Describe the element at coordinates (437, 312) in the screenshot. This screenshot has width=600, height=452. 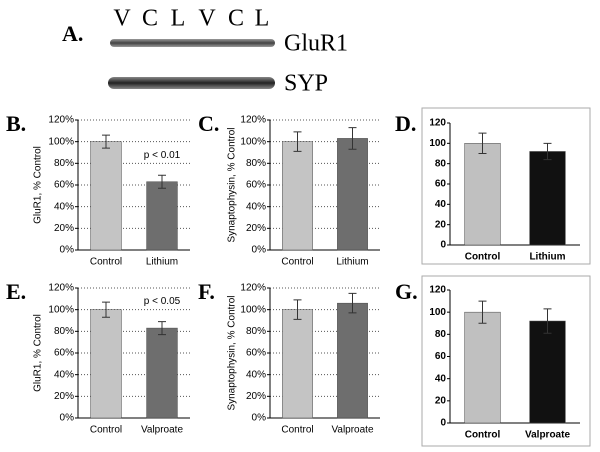
I see `y-tick-label: 100` at that location.